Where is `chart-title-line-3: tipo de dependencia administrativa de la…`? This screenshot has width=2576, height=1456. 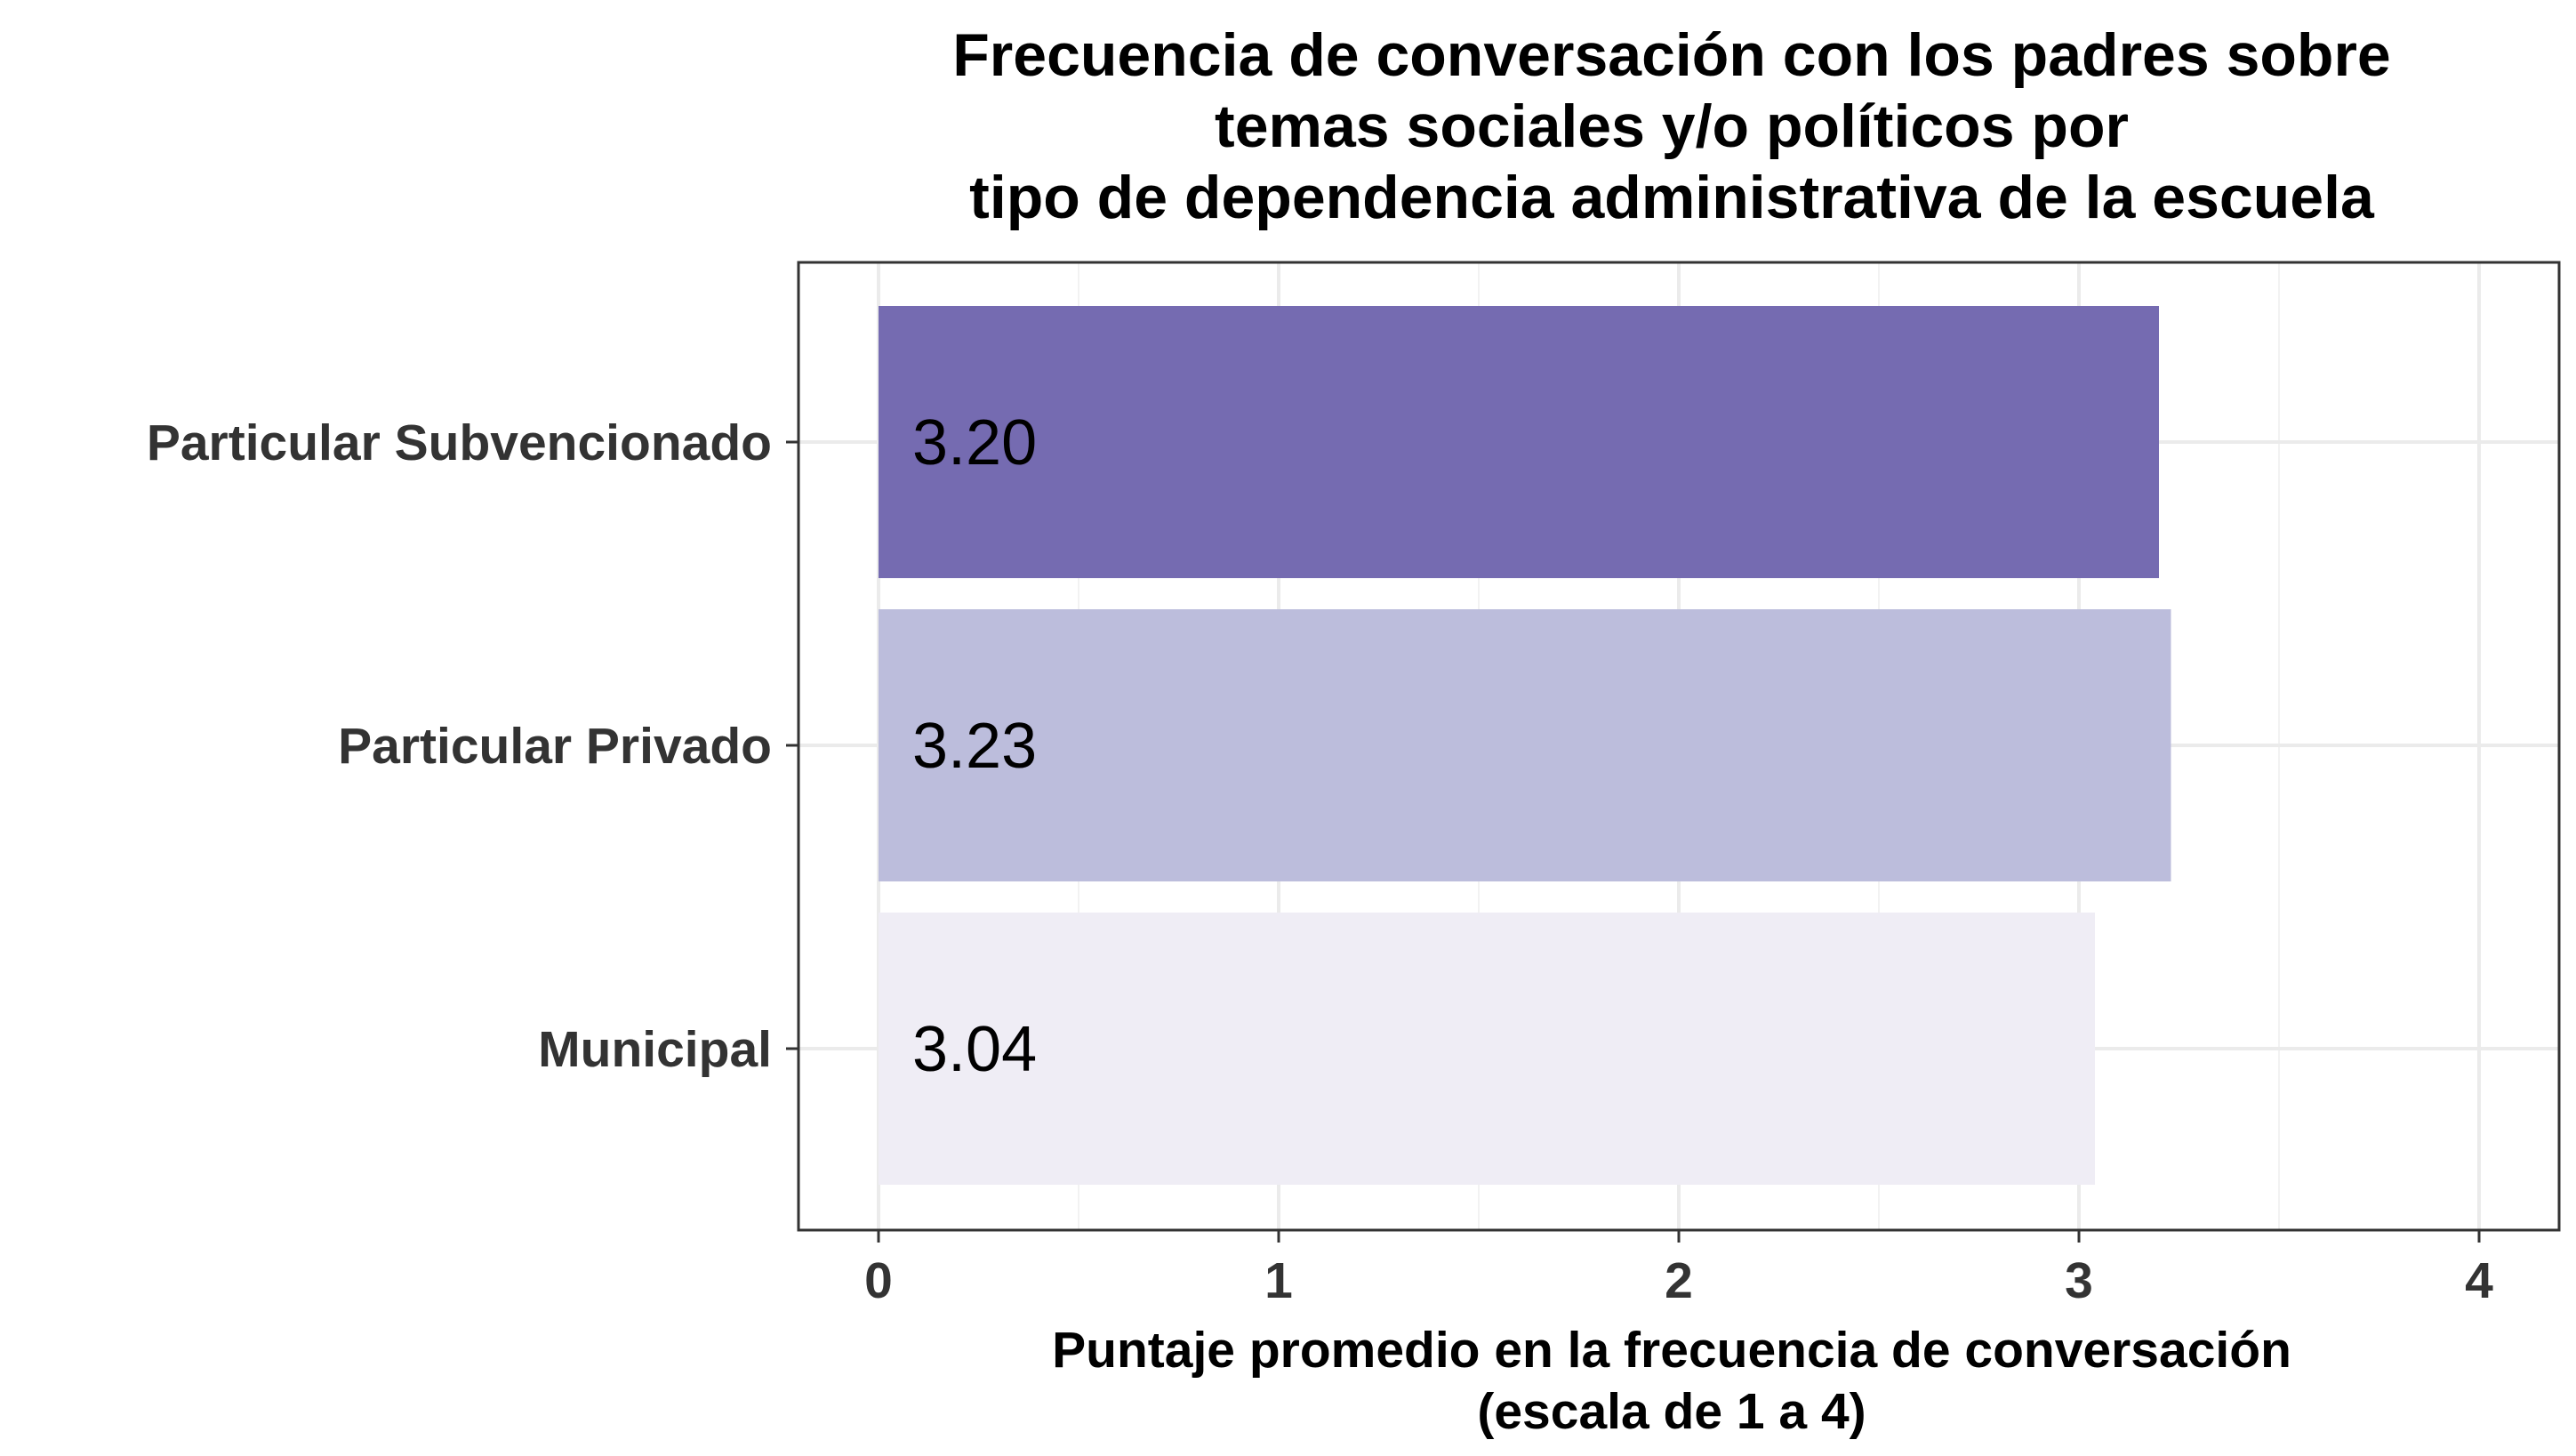 chart-title-line-3: tipo de dependencia administrativa de la… is located at coordinates (1672, 197).